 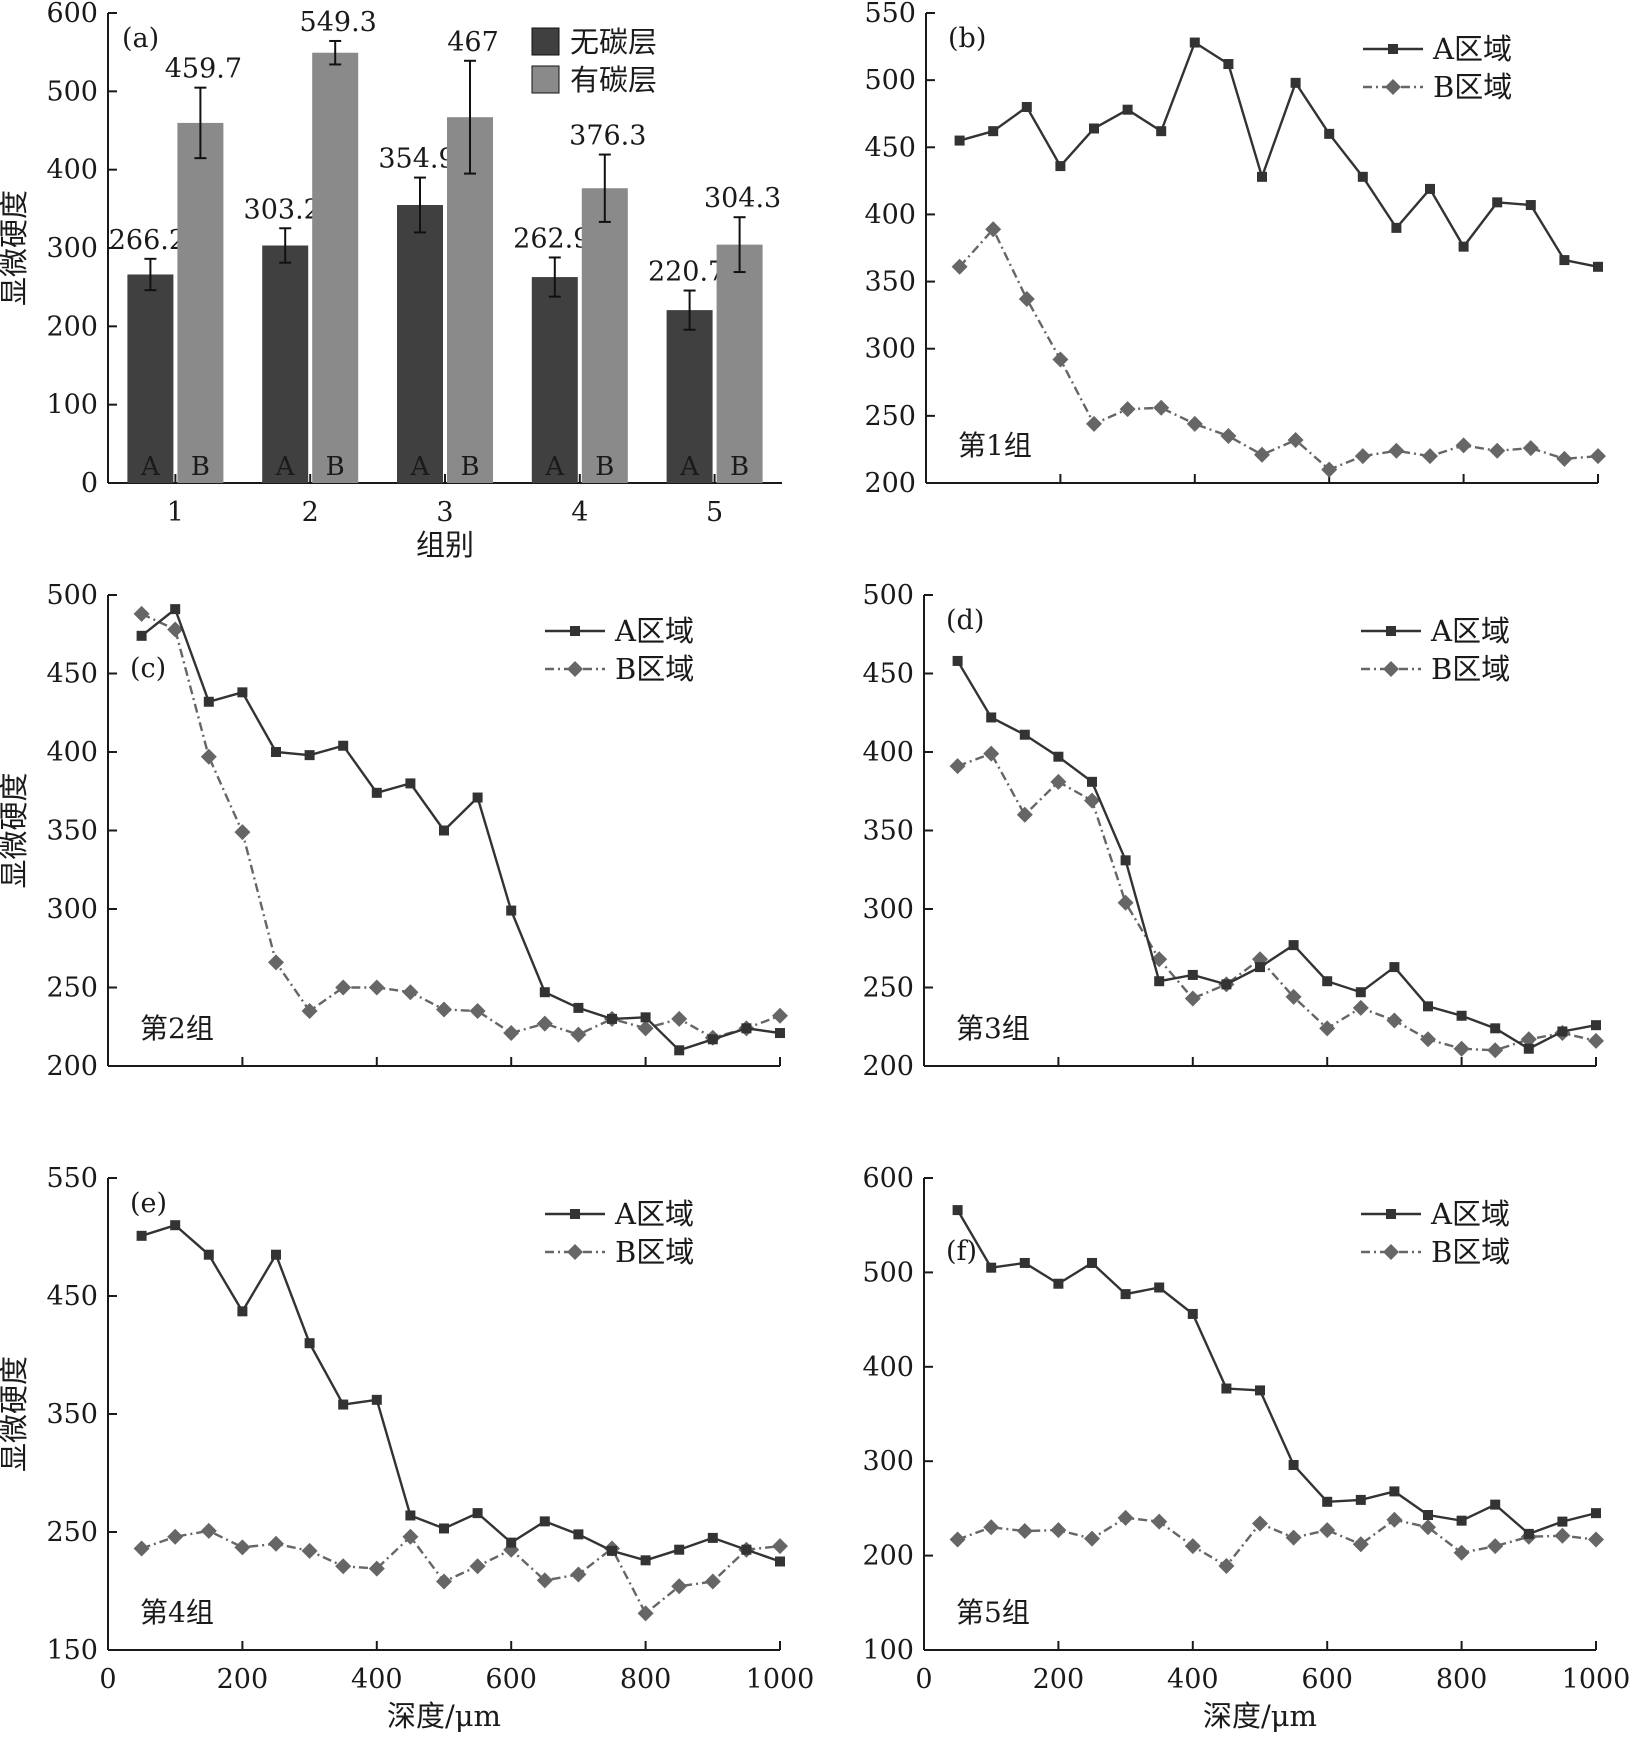 I want to click on bar-value-label: 376.3, so click(x=607, y=136).